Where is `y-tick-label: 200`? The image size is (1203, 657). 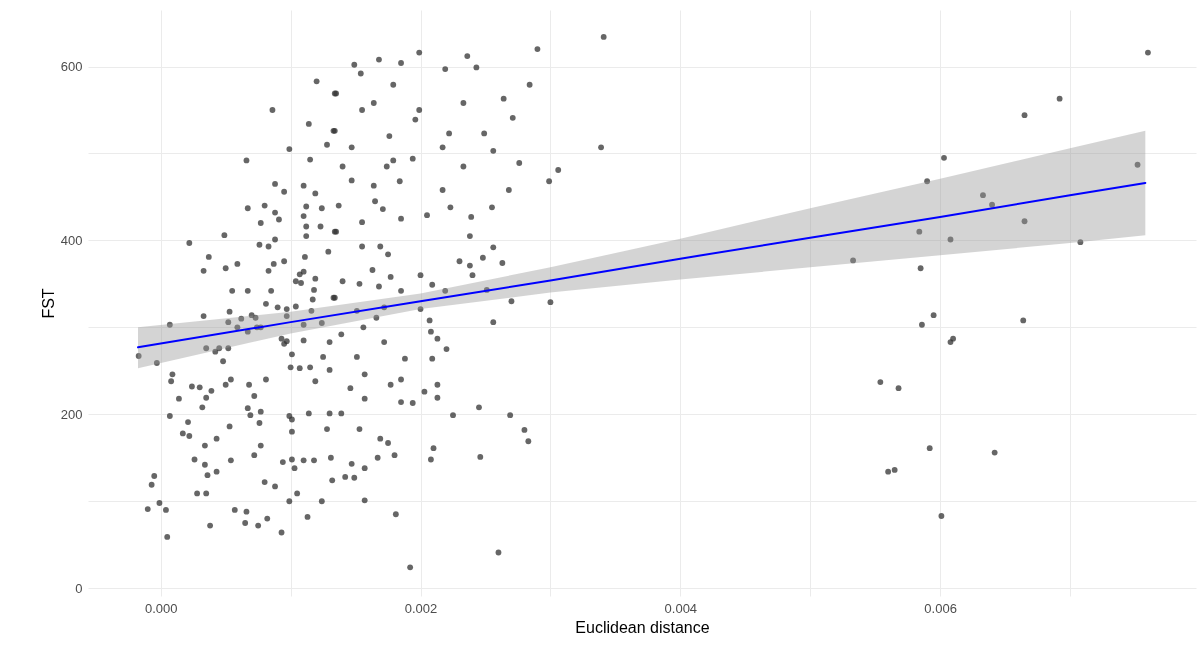
y-tick-label: 200 is located at coordinates (71, 414).